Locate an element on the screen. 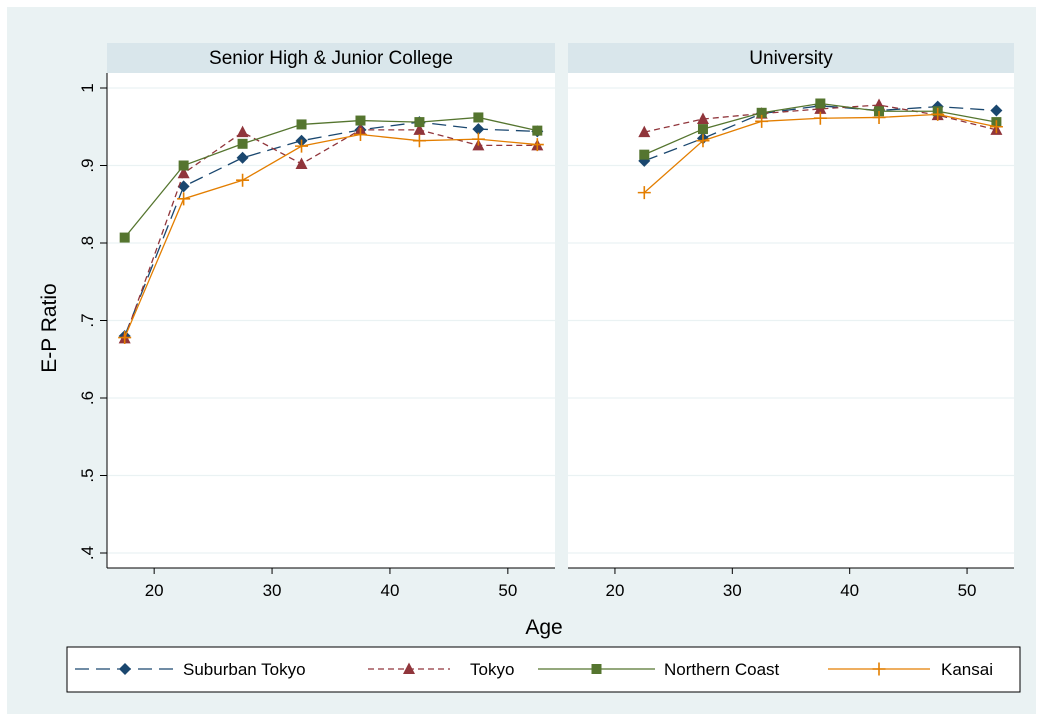  y-tick-label: .4 is located at coordinates (87, 553).